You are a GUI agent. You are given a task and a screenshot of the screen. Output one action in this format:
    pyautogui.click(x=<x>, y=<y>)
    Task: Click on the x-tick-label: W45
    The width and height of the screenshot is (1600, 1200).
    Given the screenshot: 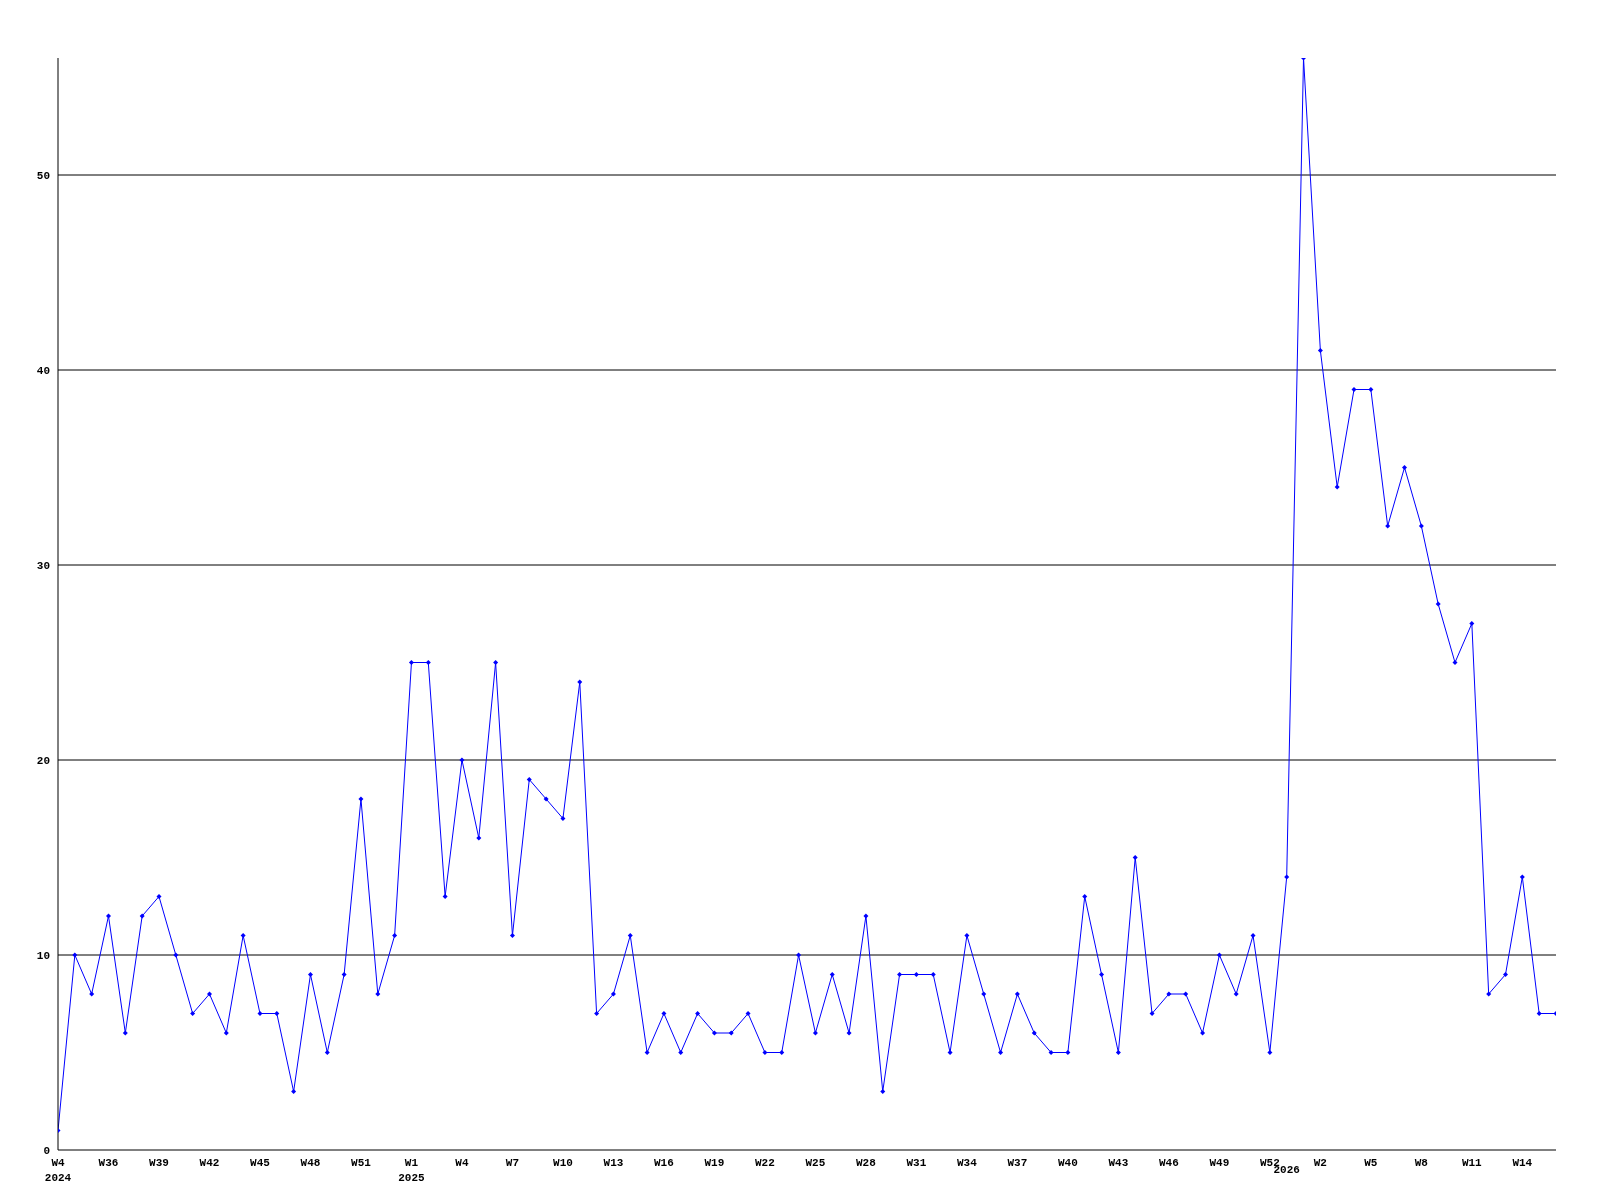 What is the action you would take?
    pyautogui.click(x=260, y=1163)
    